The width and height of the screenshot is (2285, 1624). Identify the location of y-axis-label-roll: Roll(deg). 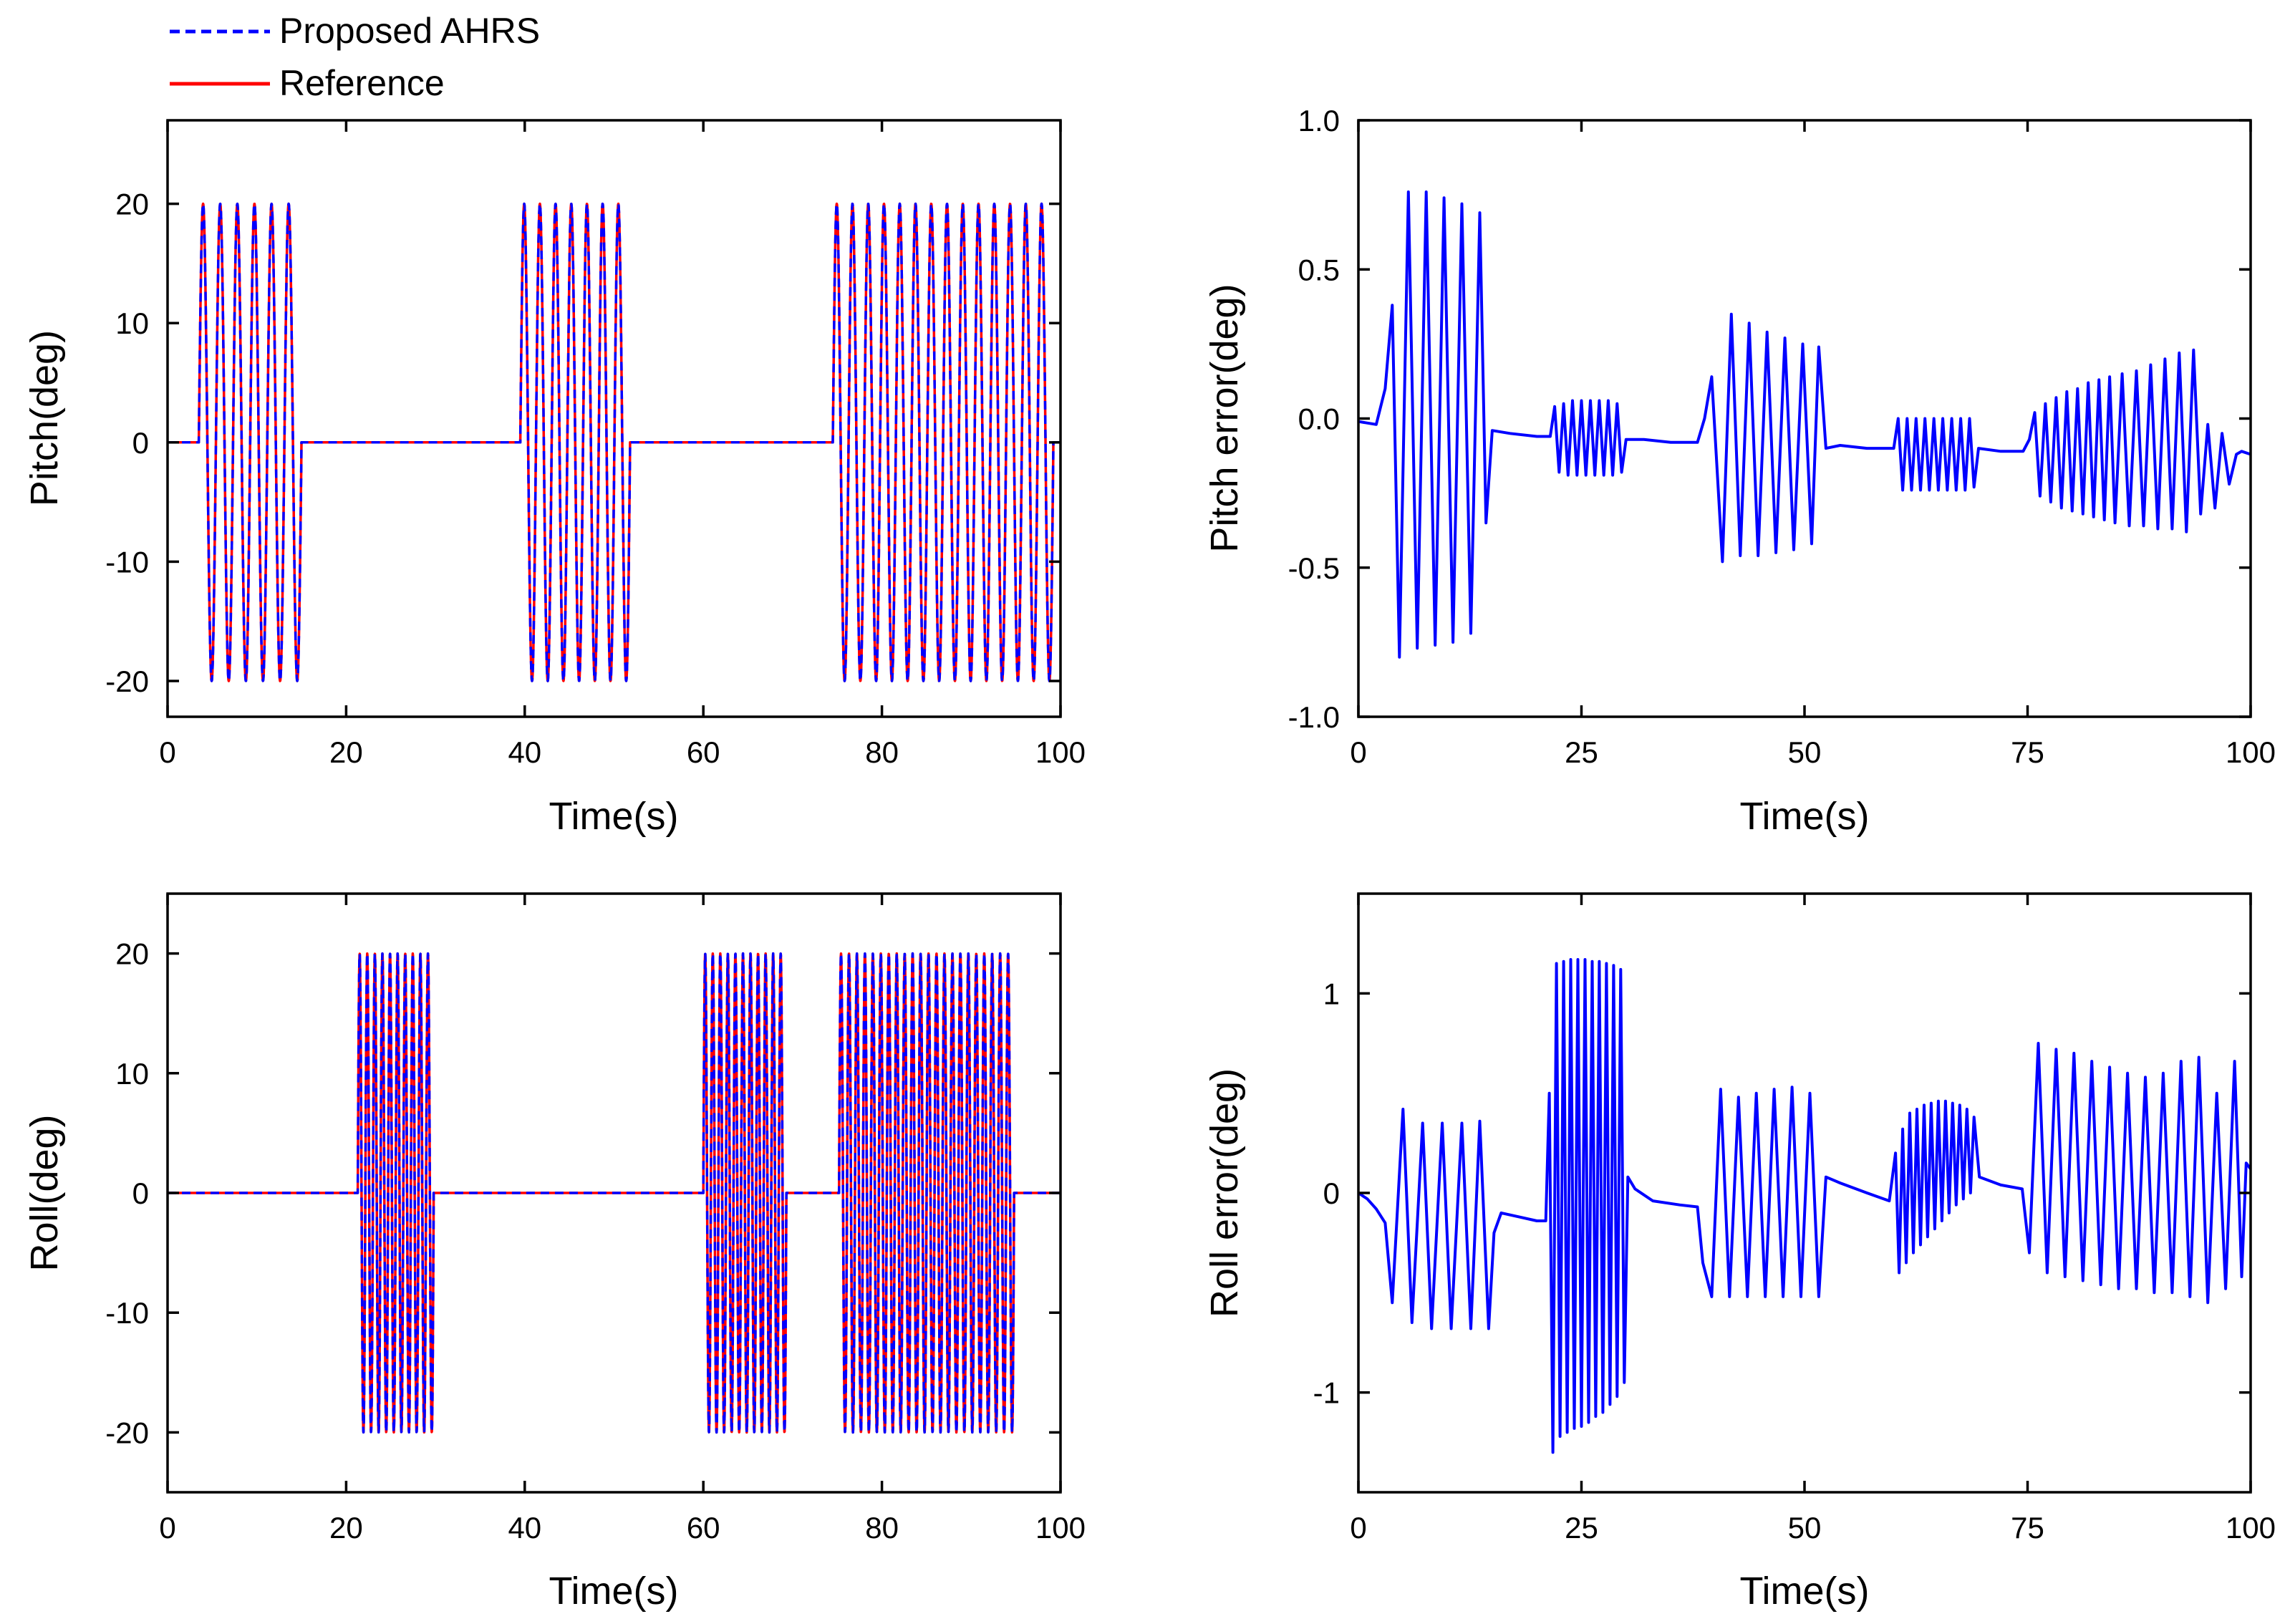
(44, 1192).